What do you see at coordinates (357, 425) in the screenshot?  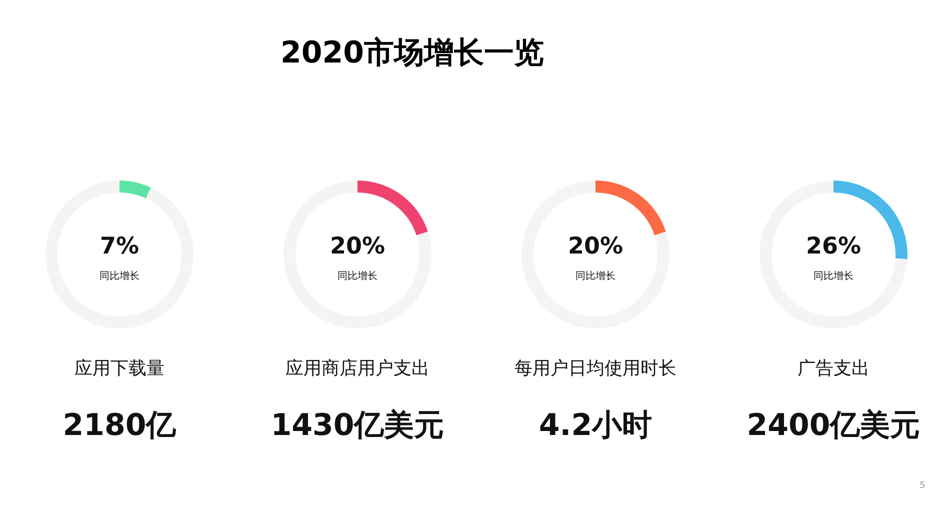 I see `text: 1430亿美元` at bounding box center [357, 425].